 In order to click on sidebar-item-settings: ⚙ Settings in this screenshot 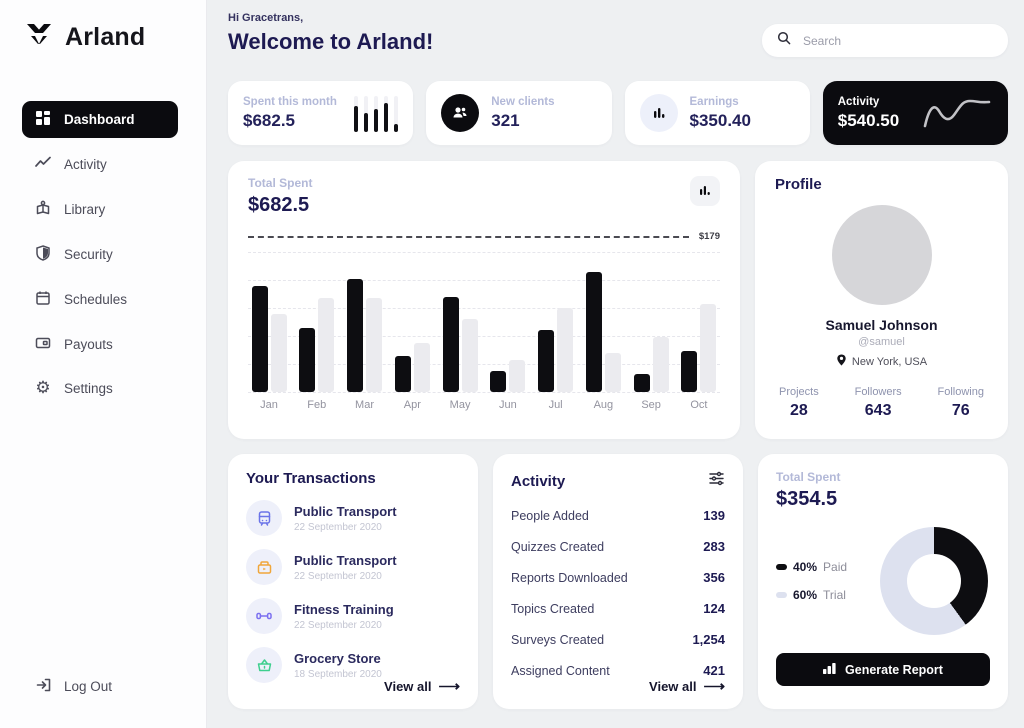, I will do `click(100, 388)`.